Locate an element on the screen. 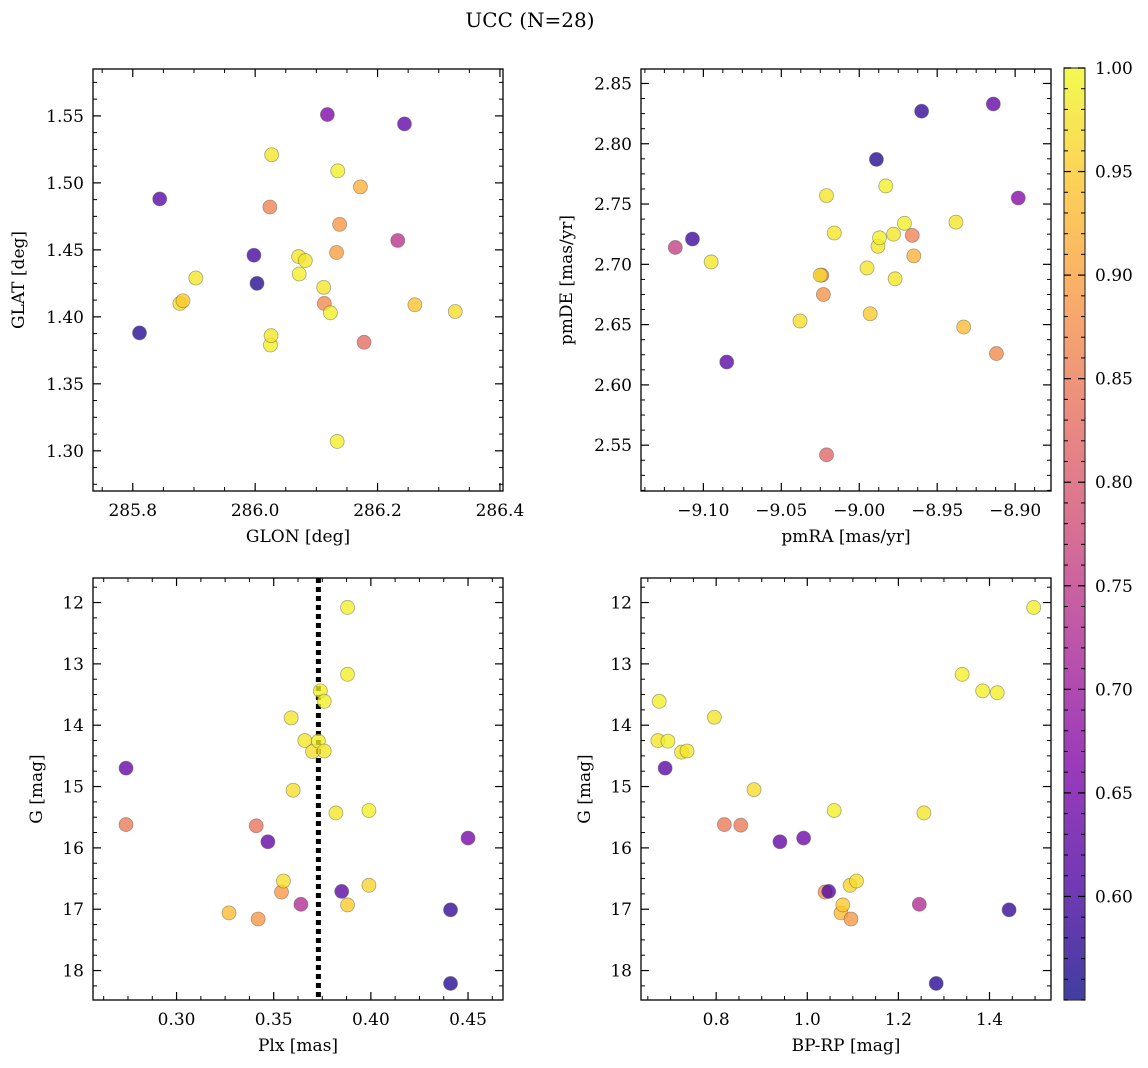  y-tick-label: 1.40 is located at coordinates (65, 318).